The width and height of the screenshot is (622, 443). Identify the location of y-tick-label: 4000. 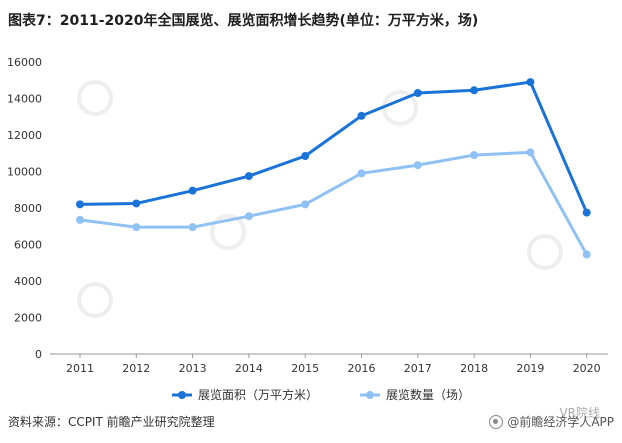
(28, 281).